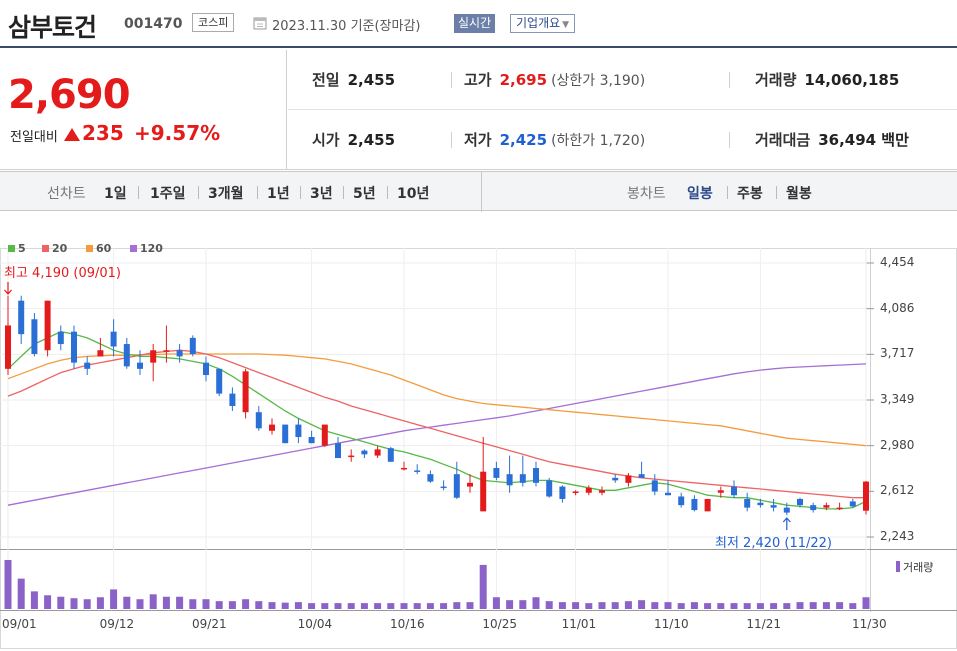  I want to click on legend-ma60: 60, so click(98, 248).